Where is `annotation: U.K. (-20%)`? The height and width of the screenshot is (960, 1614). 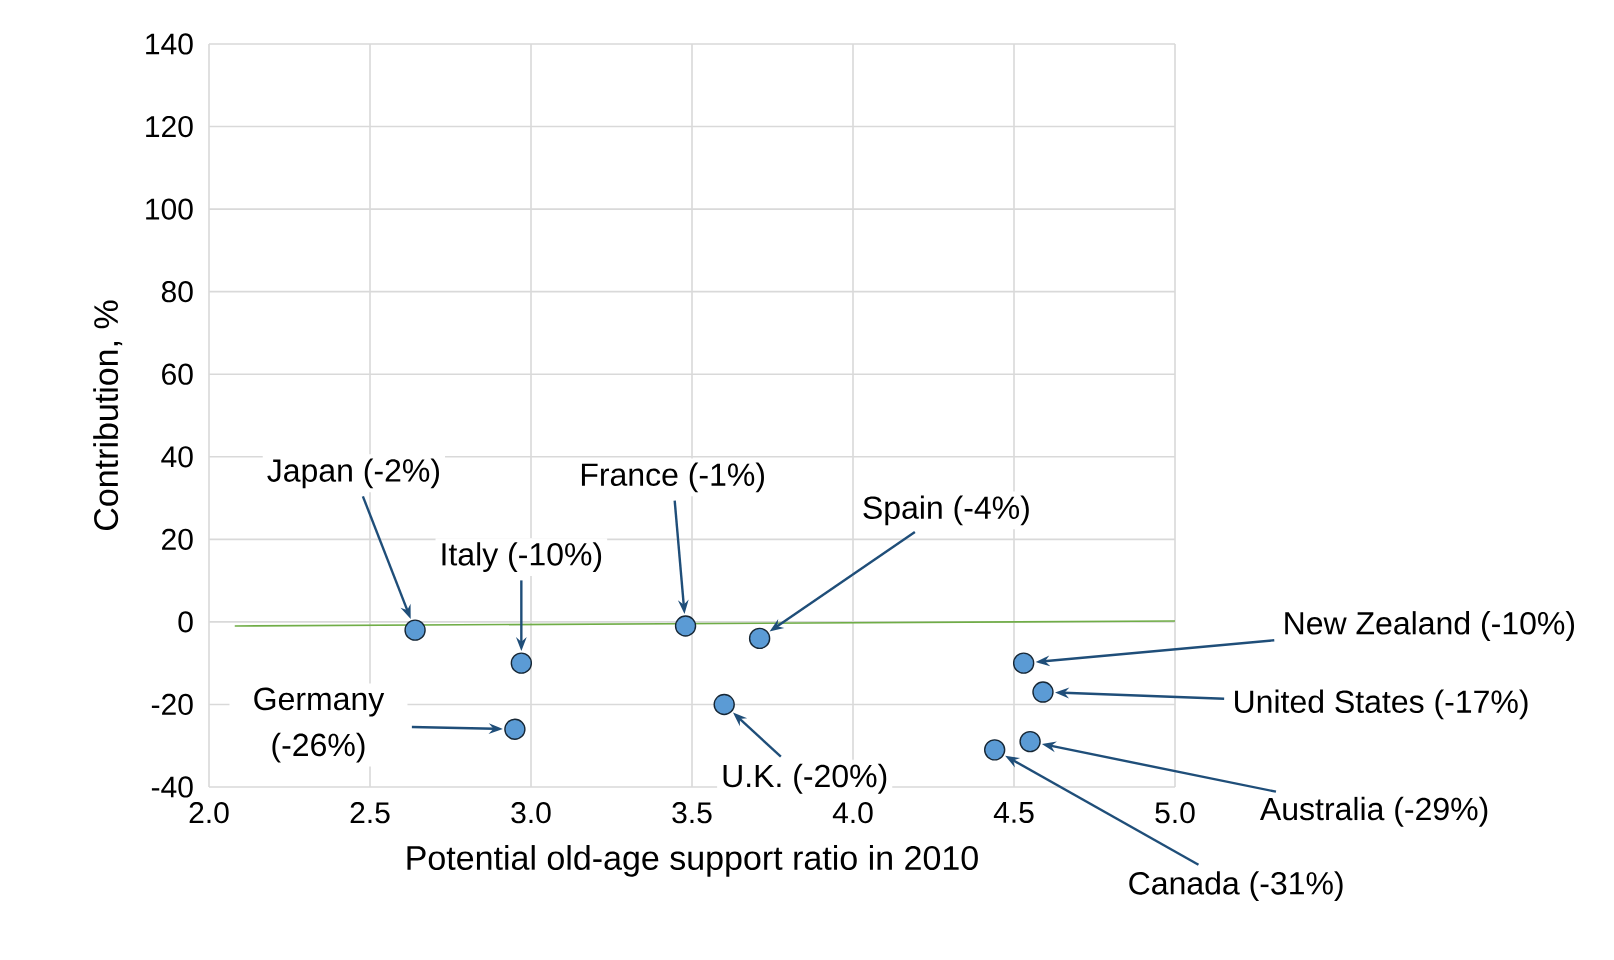
annotation: U.K. (-20%) is located at coordinates (805, 778).